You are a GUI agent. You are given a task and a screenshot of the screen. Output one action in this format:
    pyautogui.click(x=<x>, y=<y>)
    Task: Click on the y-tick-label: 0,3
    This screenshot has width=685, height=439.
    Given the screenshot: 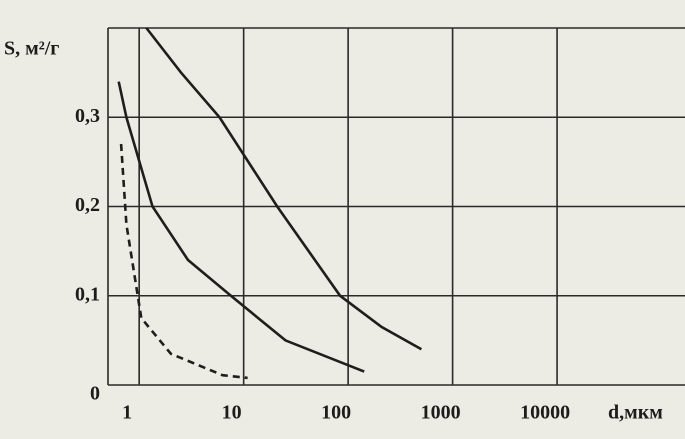 What is the action you would take?
    pyautogui.click(x=87, y=116)
    